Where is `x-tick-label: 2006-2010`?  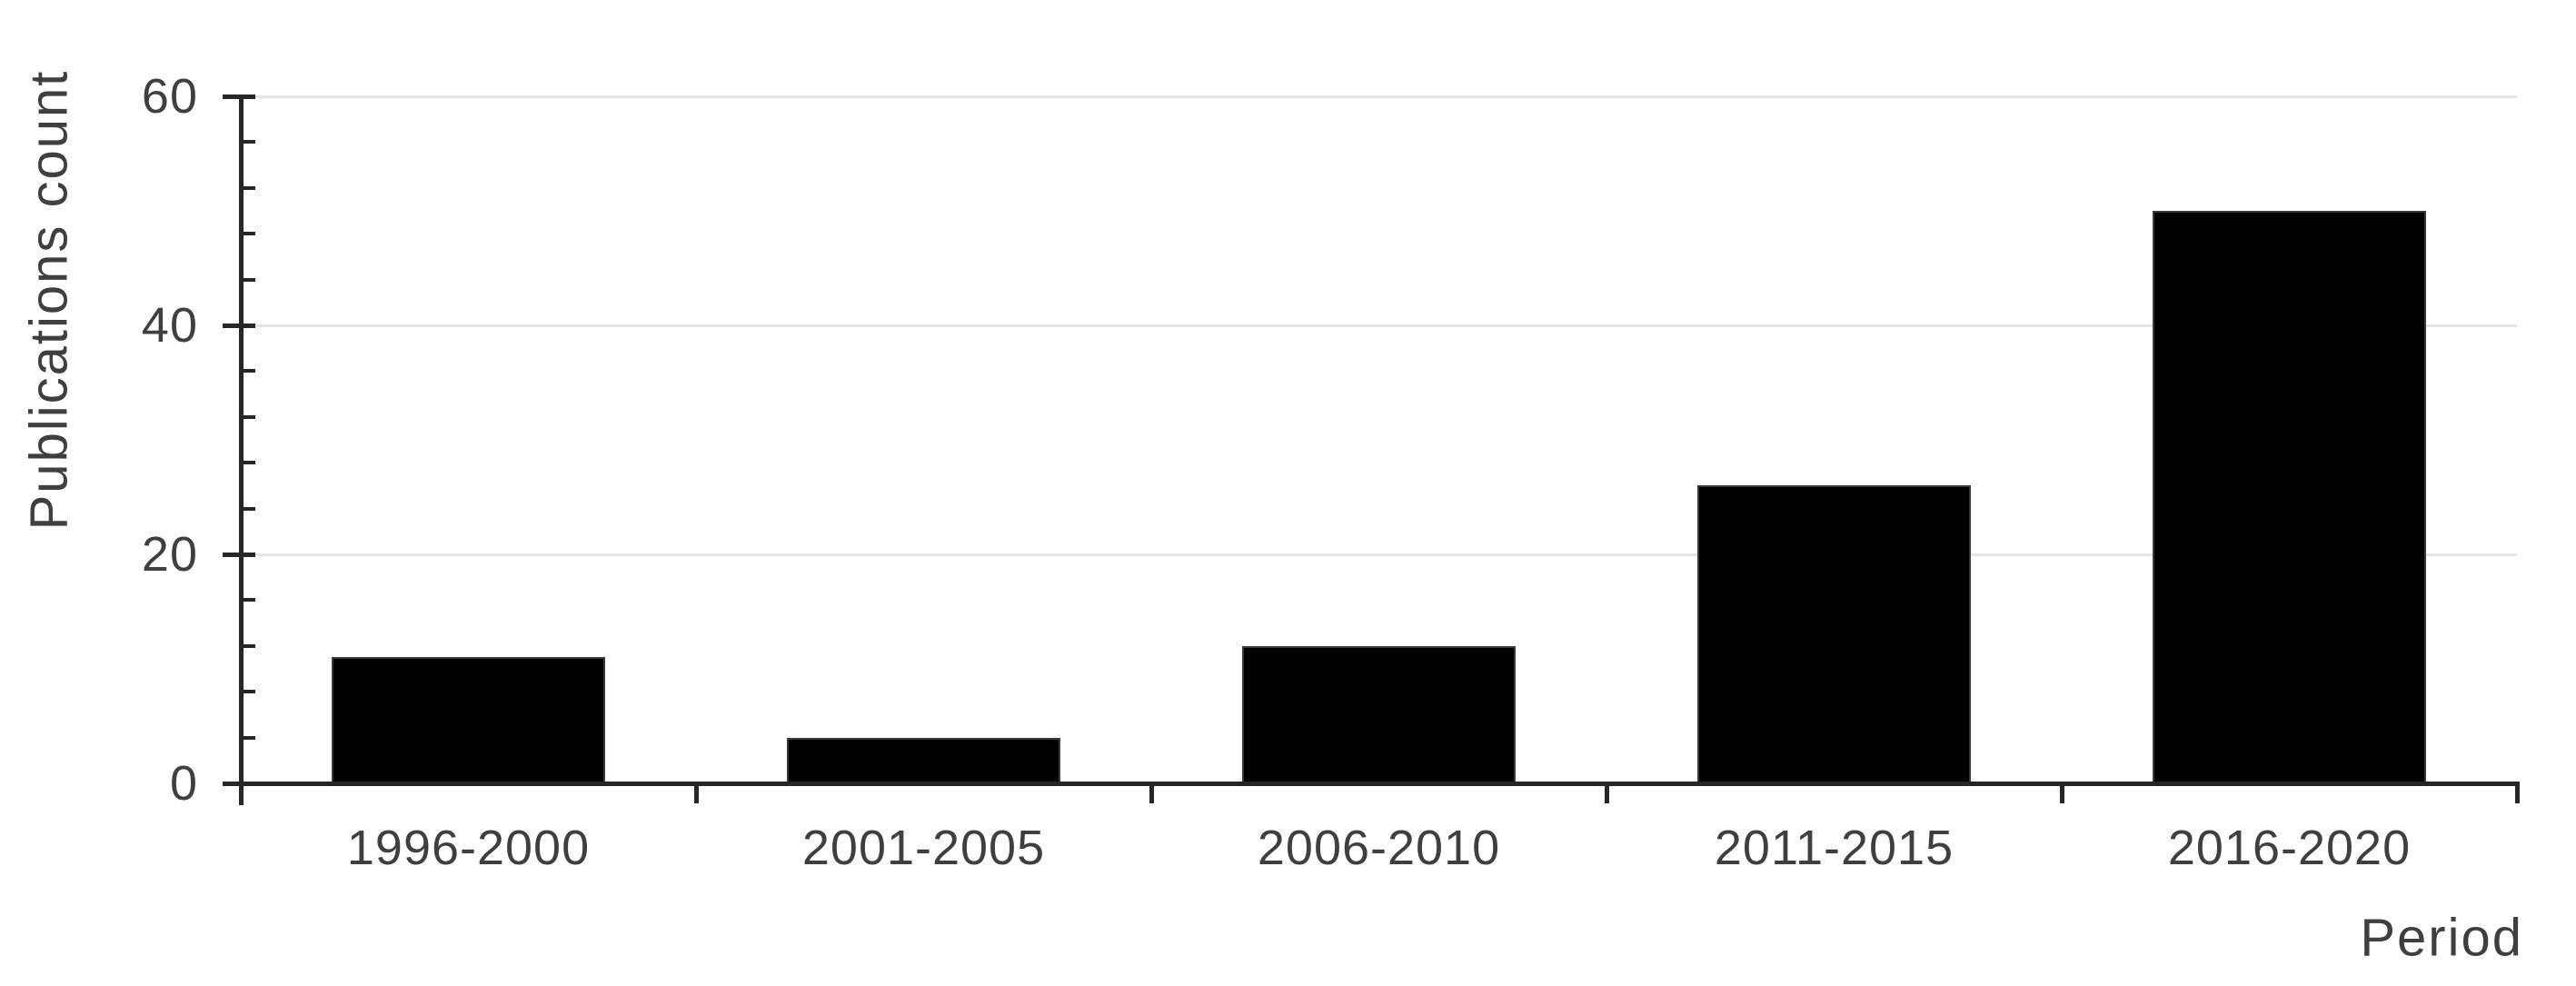
x-tick-label: 2006-2010 is located at coordinates (1379, 848).